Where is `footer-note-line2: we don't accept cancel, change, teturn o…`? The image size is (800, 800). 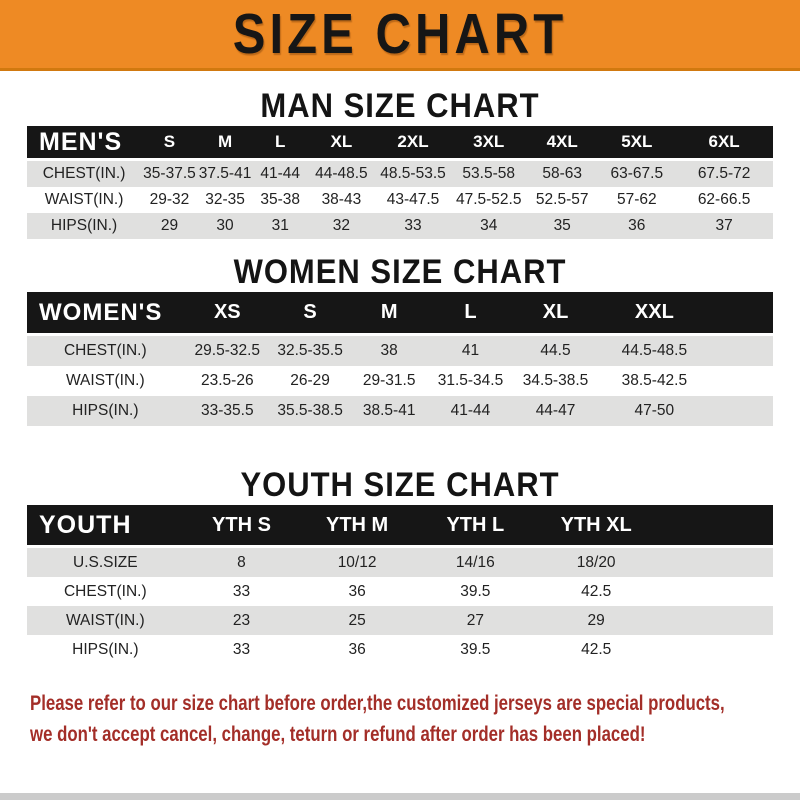
footer-note-line2: we don't accept cancel, change, teturn o… is located at coordinates (338, 734).